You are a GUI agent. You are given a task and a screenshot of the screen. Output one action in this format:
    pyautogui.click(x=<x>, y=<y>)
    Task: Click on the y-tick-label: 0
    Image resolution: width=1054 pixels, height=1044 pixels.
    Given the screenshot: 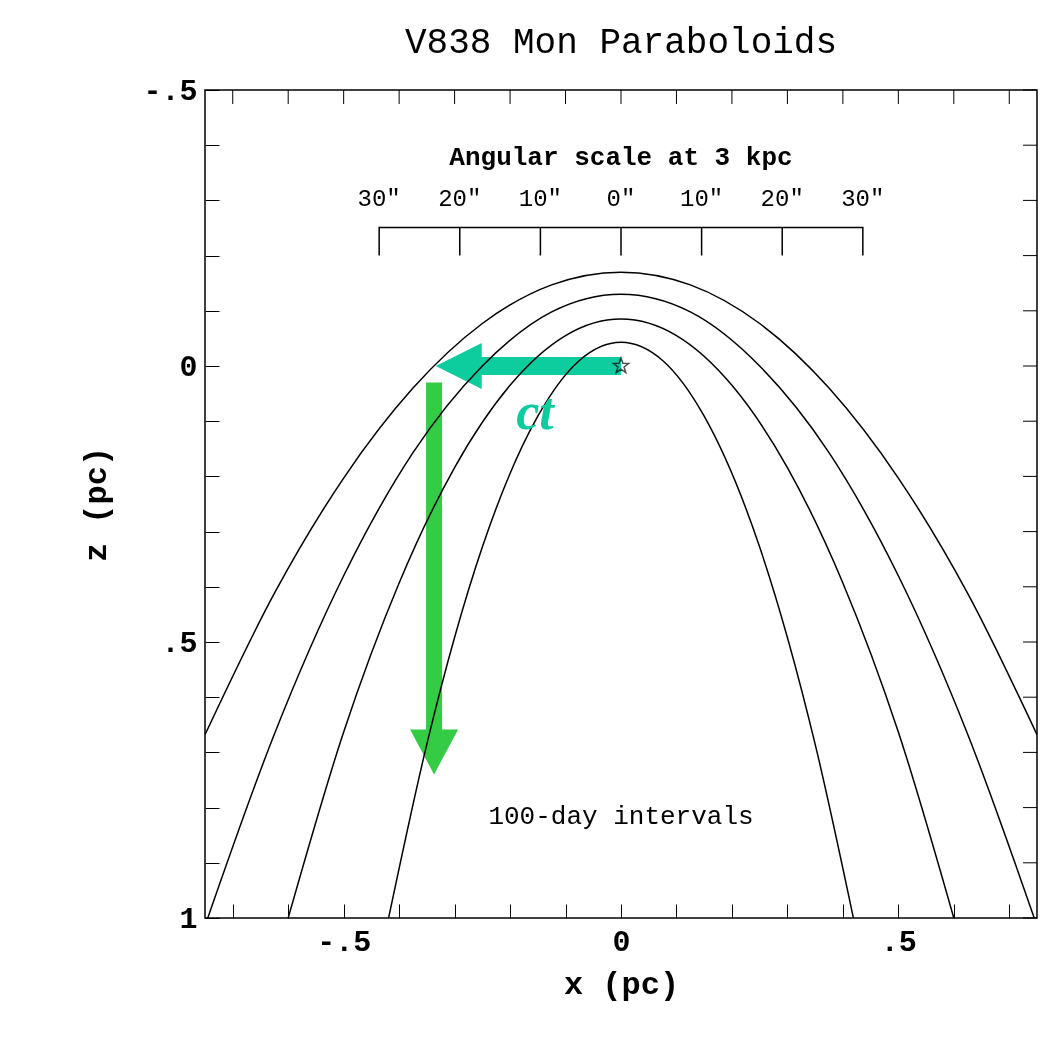 What is the action you would take?
    pyautogui.click(x=188, y=367)
    